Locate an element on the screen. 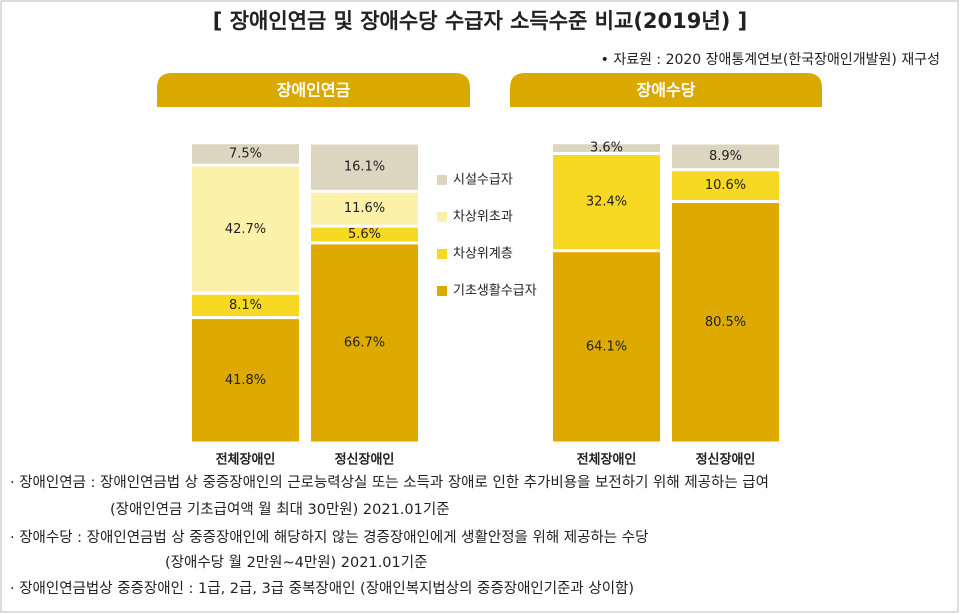 The image size is (960, 614). value-label: 8.1% is located at coordinates (245, 305).